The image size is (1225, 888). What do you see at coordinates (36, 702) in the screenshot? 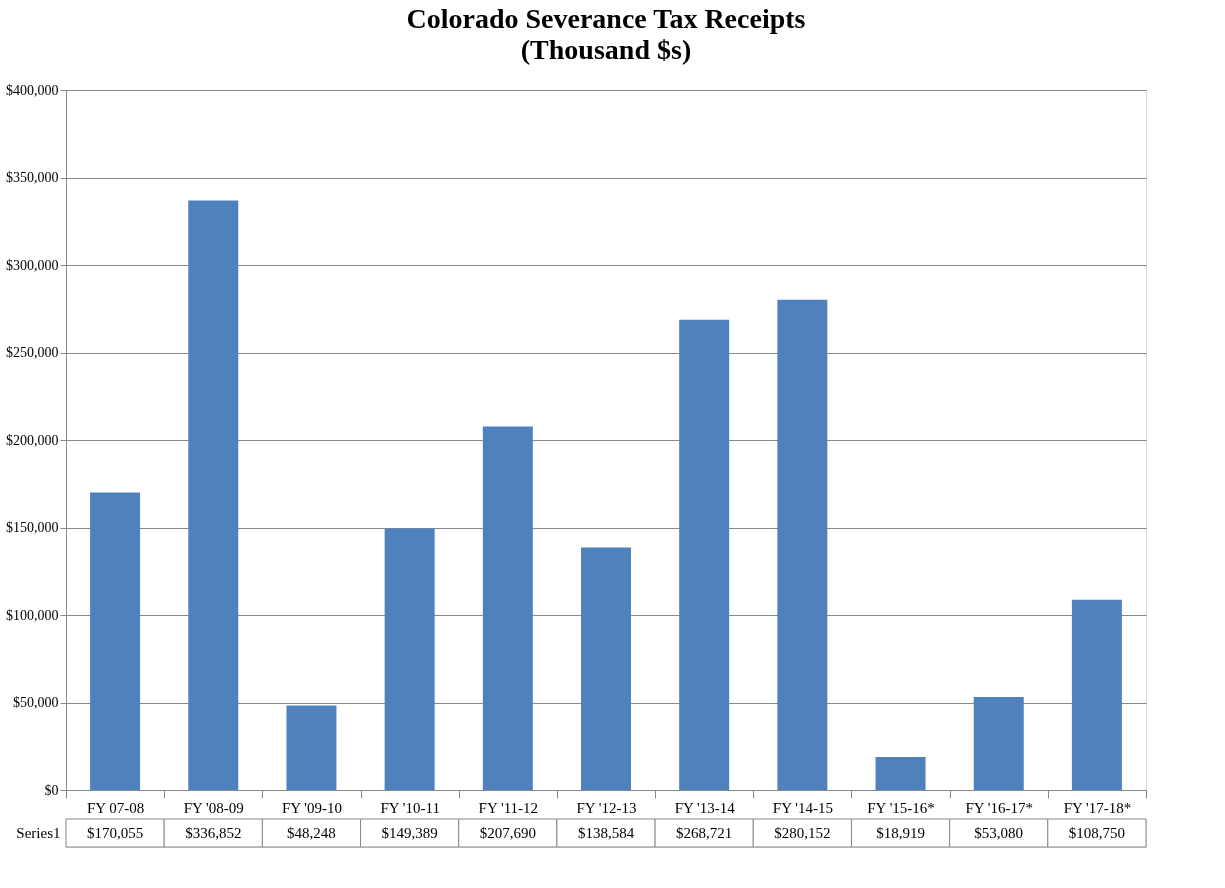
I see `y-tick-label: $50,000` at bounding box center [36, 702].